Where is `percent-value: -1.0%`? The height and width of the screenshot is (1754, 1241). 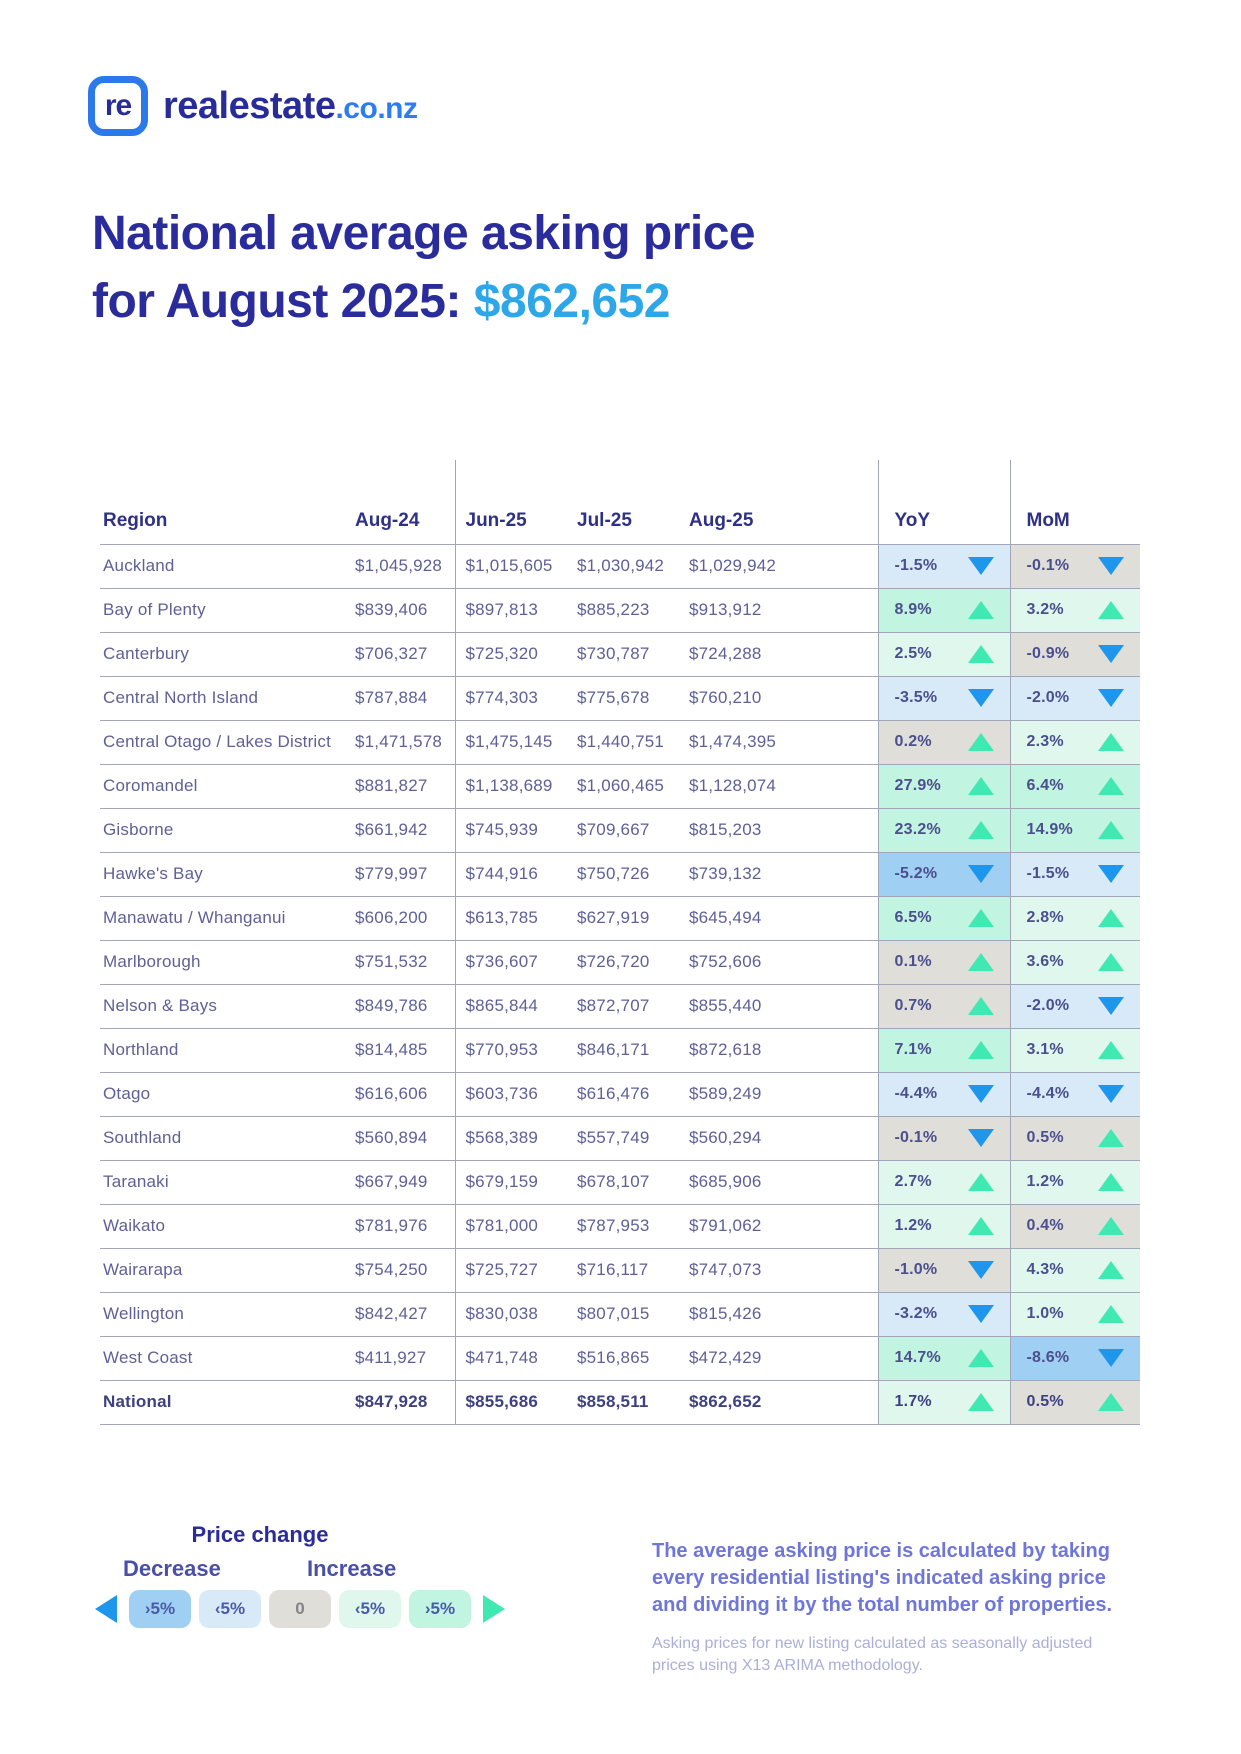 percent-value: -1.0% is located at coordinates (916, 1269).